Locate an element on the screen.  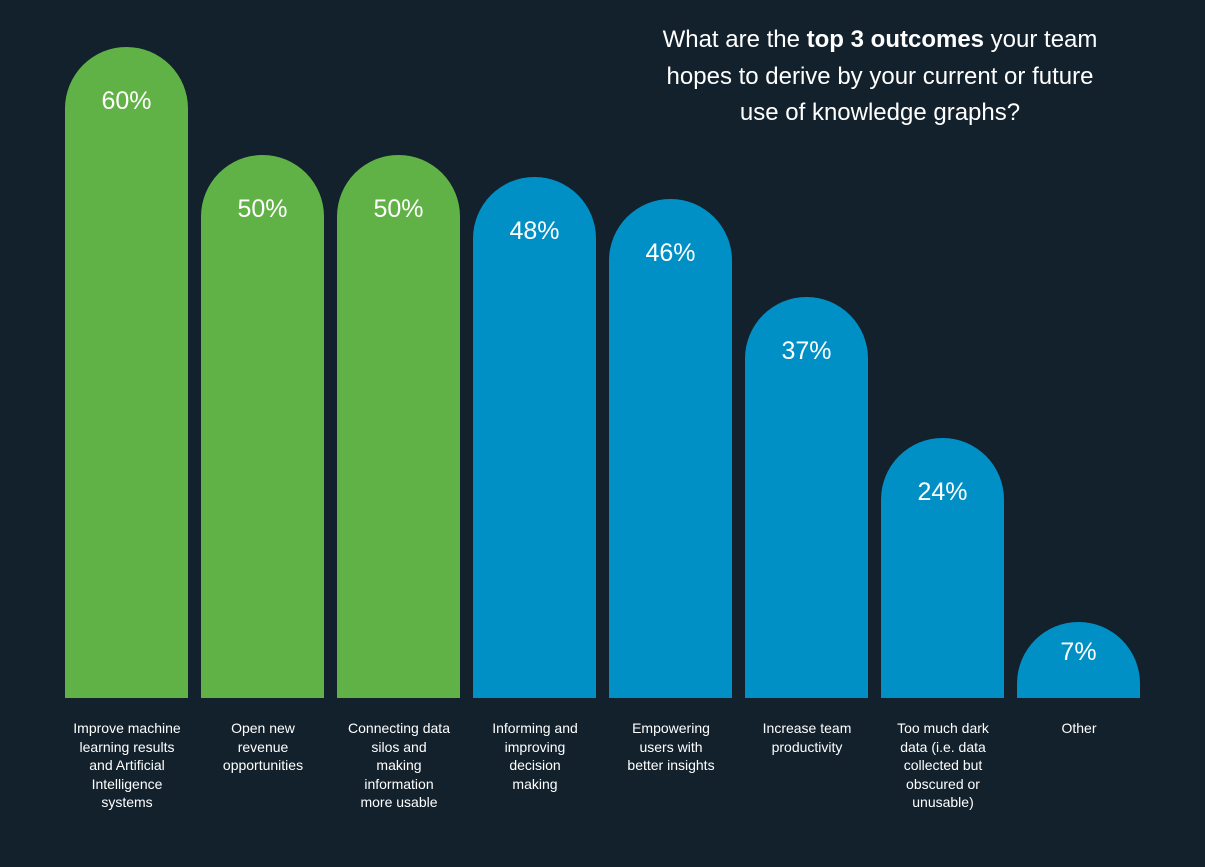
bar-empowering-users: 46% is located at coordinates (670, 448).